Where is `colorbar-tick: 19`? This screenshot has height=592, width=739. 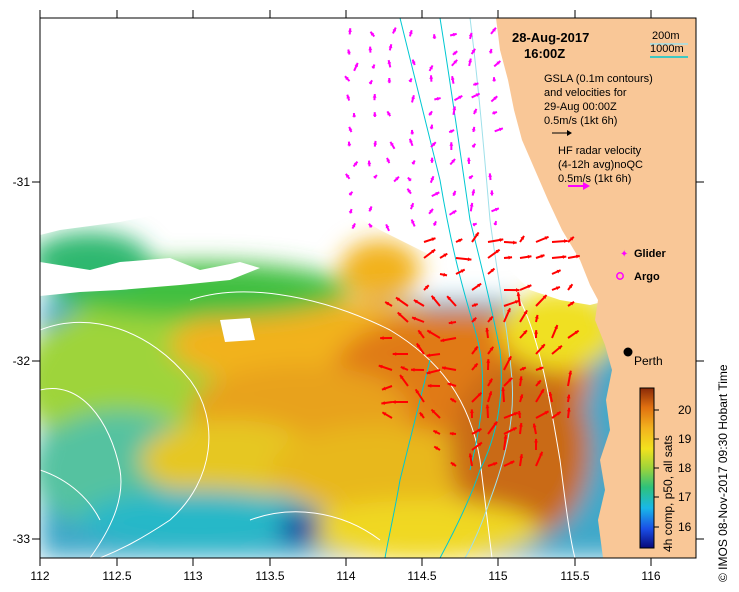 colorbar-tick: 19 is located at coordinates (685, 439).